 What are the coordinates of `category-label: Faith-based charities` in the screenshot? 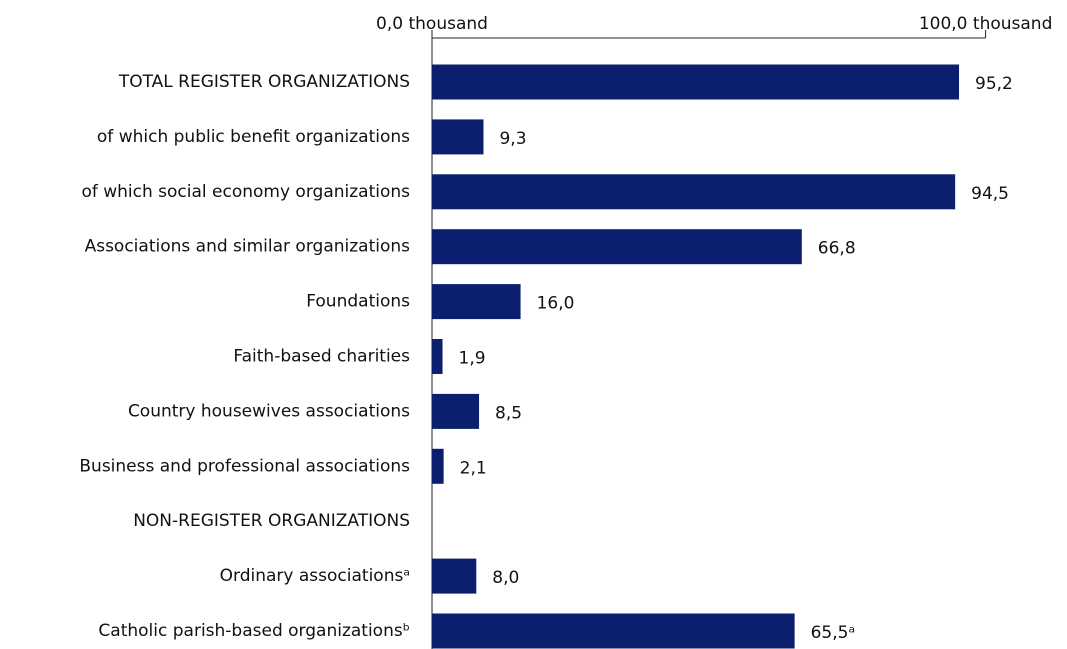 It's located at (321, 357).